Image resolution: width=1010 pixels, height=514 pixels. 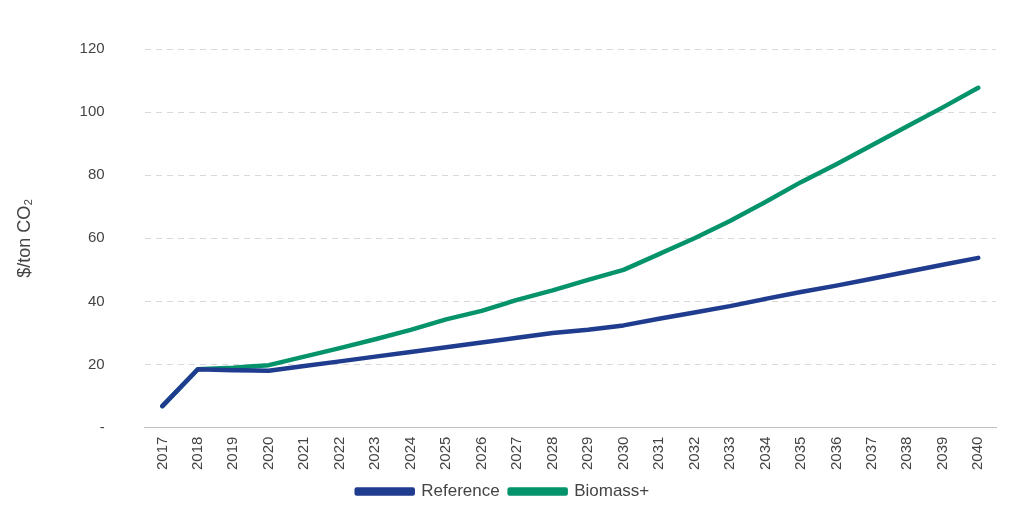 I want to click on y-tick-label: 20, so click(x=96, y=363).